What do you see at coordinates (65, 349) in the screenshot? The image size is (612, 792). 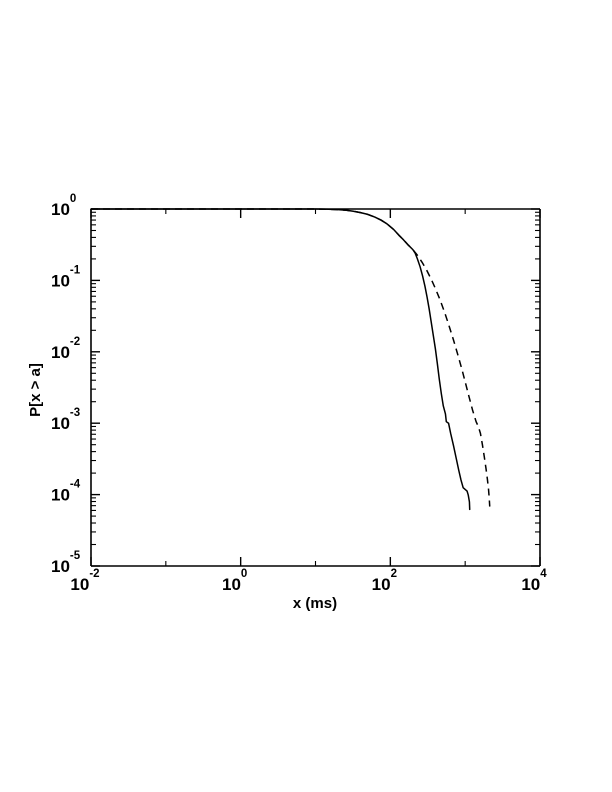 I see `y-tick-label-2: 10⁻²` at bounding box center [65, 349].